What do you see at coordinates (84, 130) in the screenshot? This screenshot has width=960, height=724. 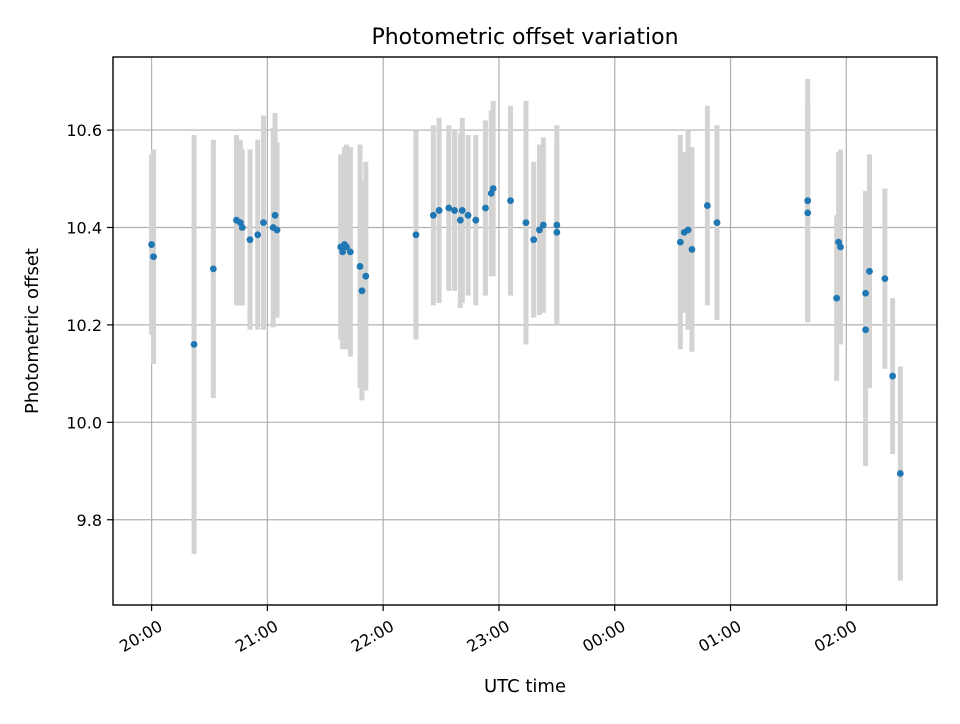 I see `y-tick-label: 10.6` at bounding box center [84, 130].